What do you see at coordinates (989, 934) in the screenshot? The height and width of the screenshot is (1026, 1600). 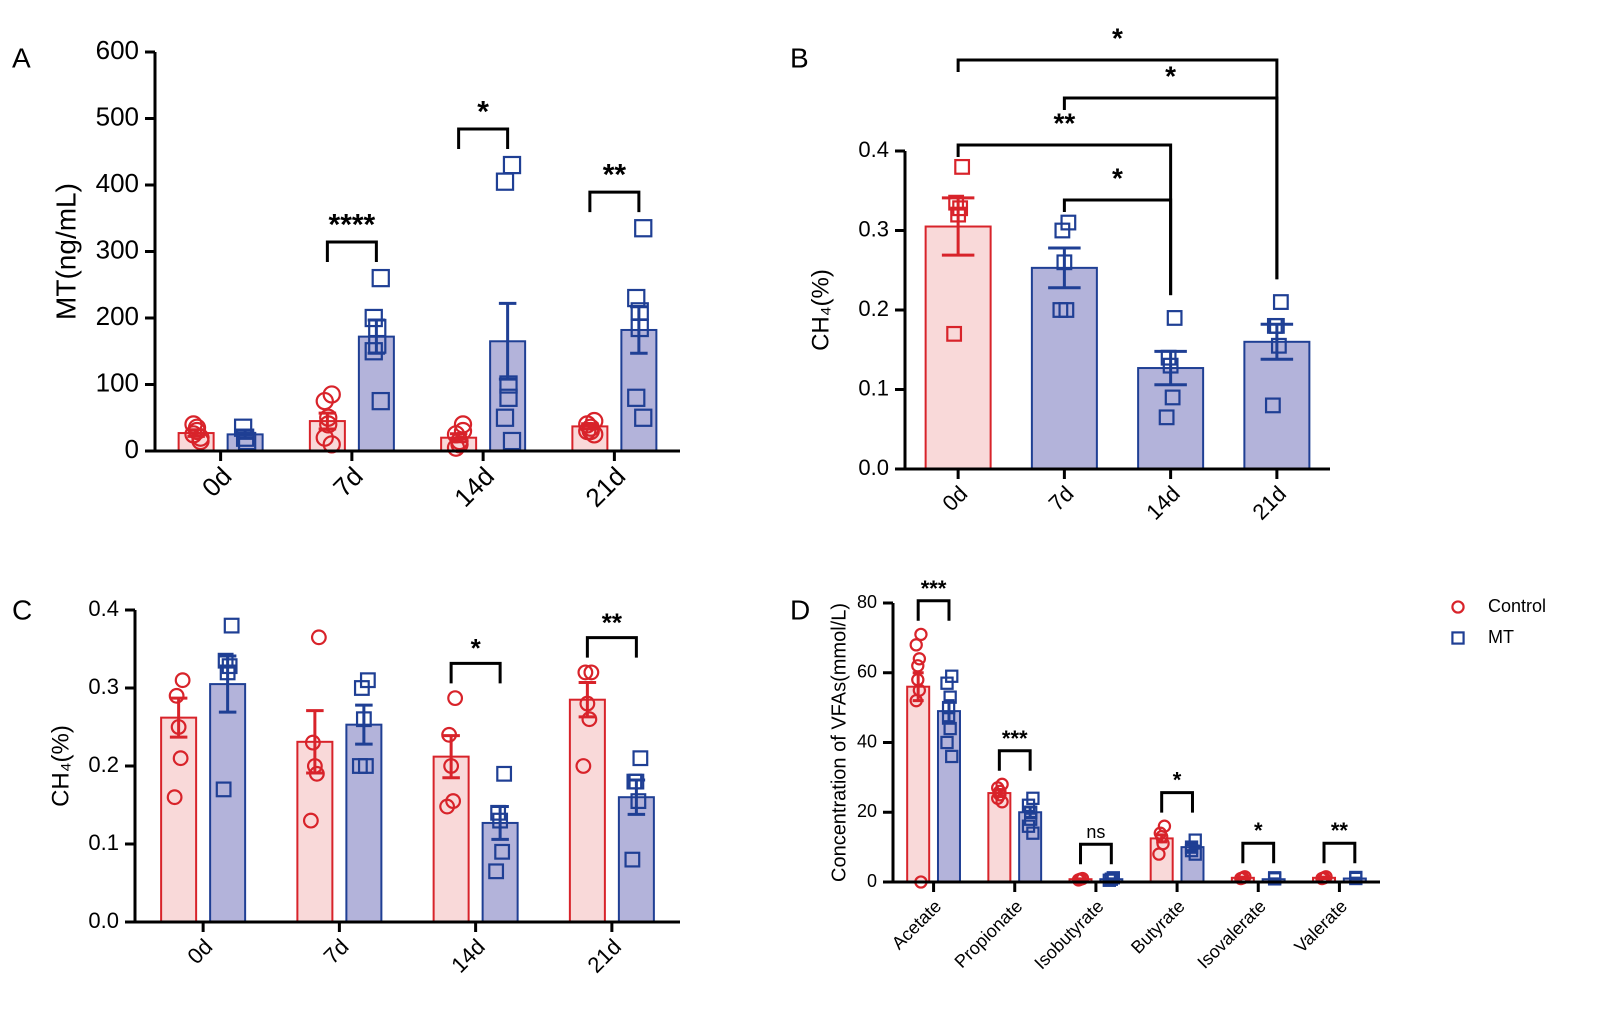 I see `x-tick-label: Propionate` at bounding box center [989, 934].